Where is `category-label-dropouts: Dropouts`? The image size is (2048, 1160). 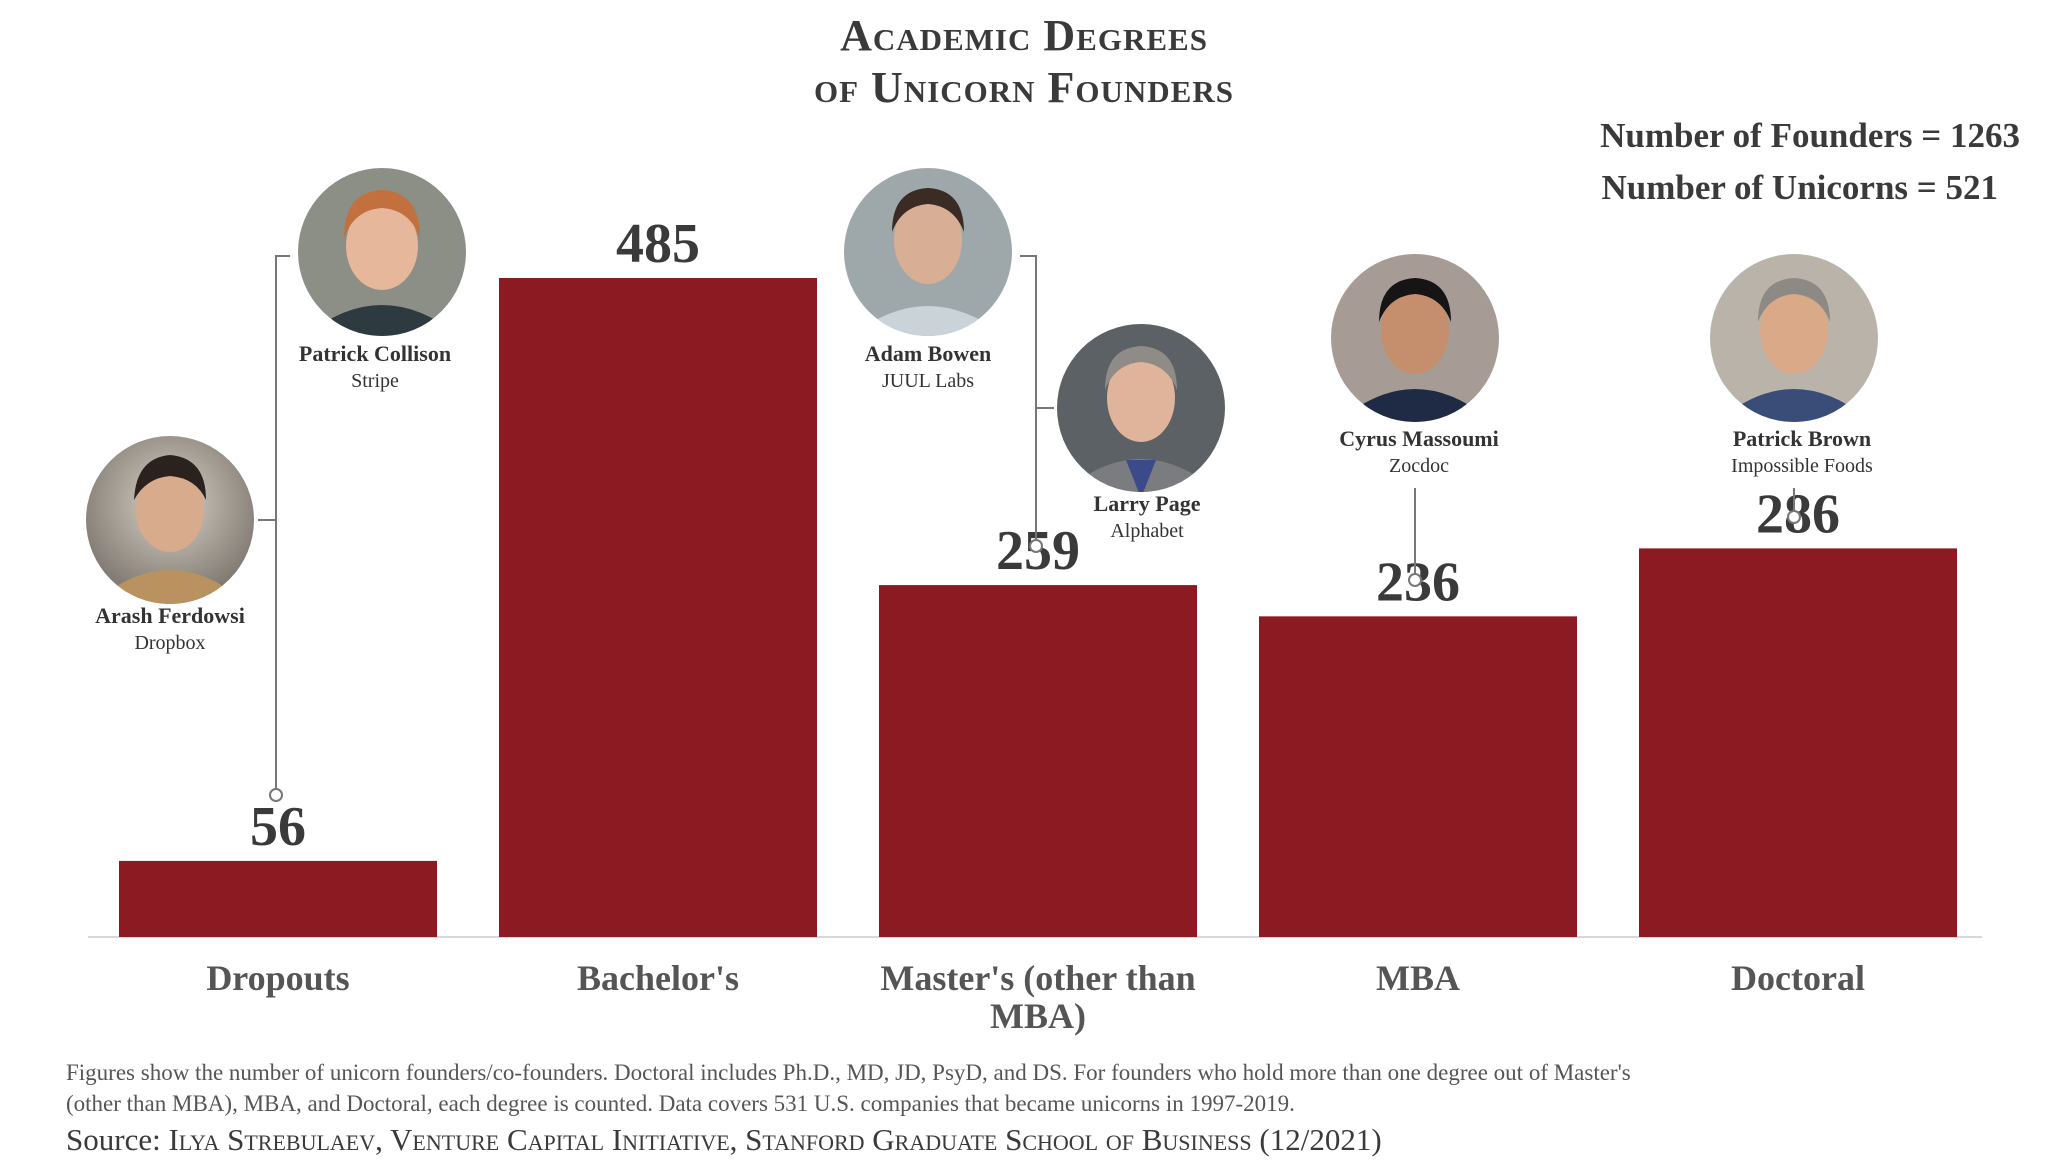
category-label-dropouts: Dropouts is located at coordinates (277, 978).